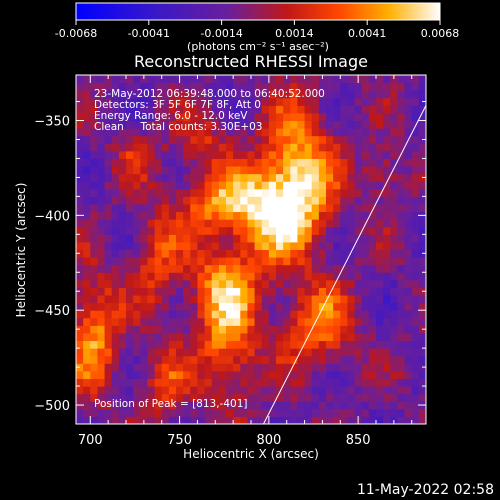 This screenshot has height=500, width=500. What do you see at coordinates (258, 11) in the screenshot?
I see `colorbar-gradient` at bounding box center [258, 11].